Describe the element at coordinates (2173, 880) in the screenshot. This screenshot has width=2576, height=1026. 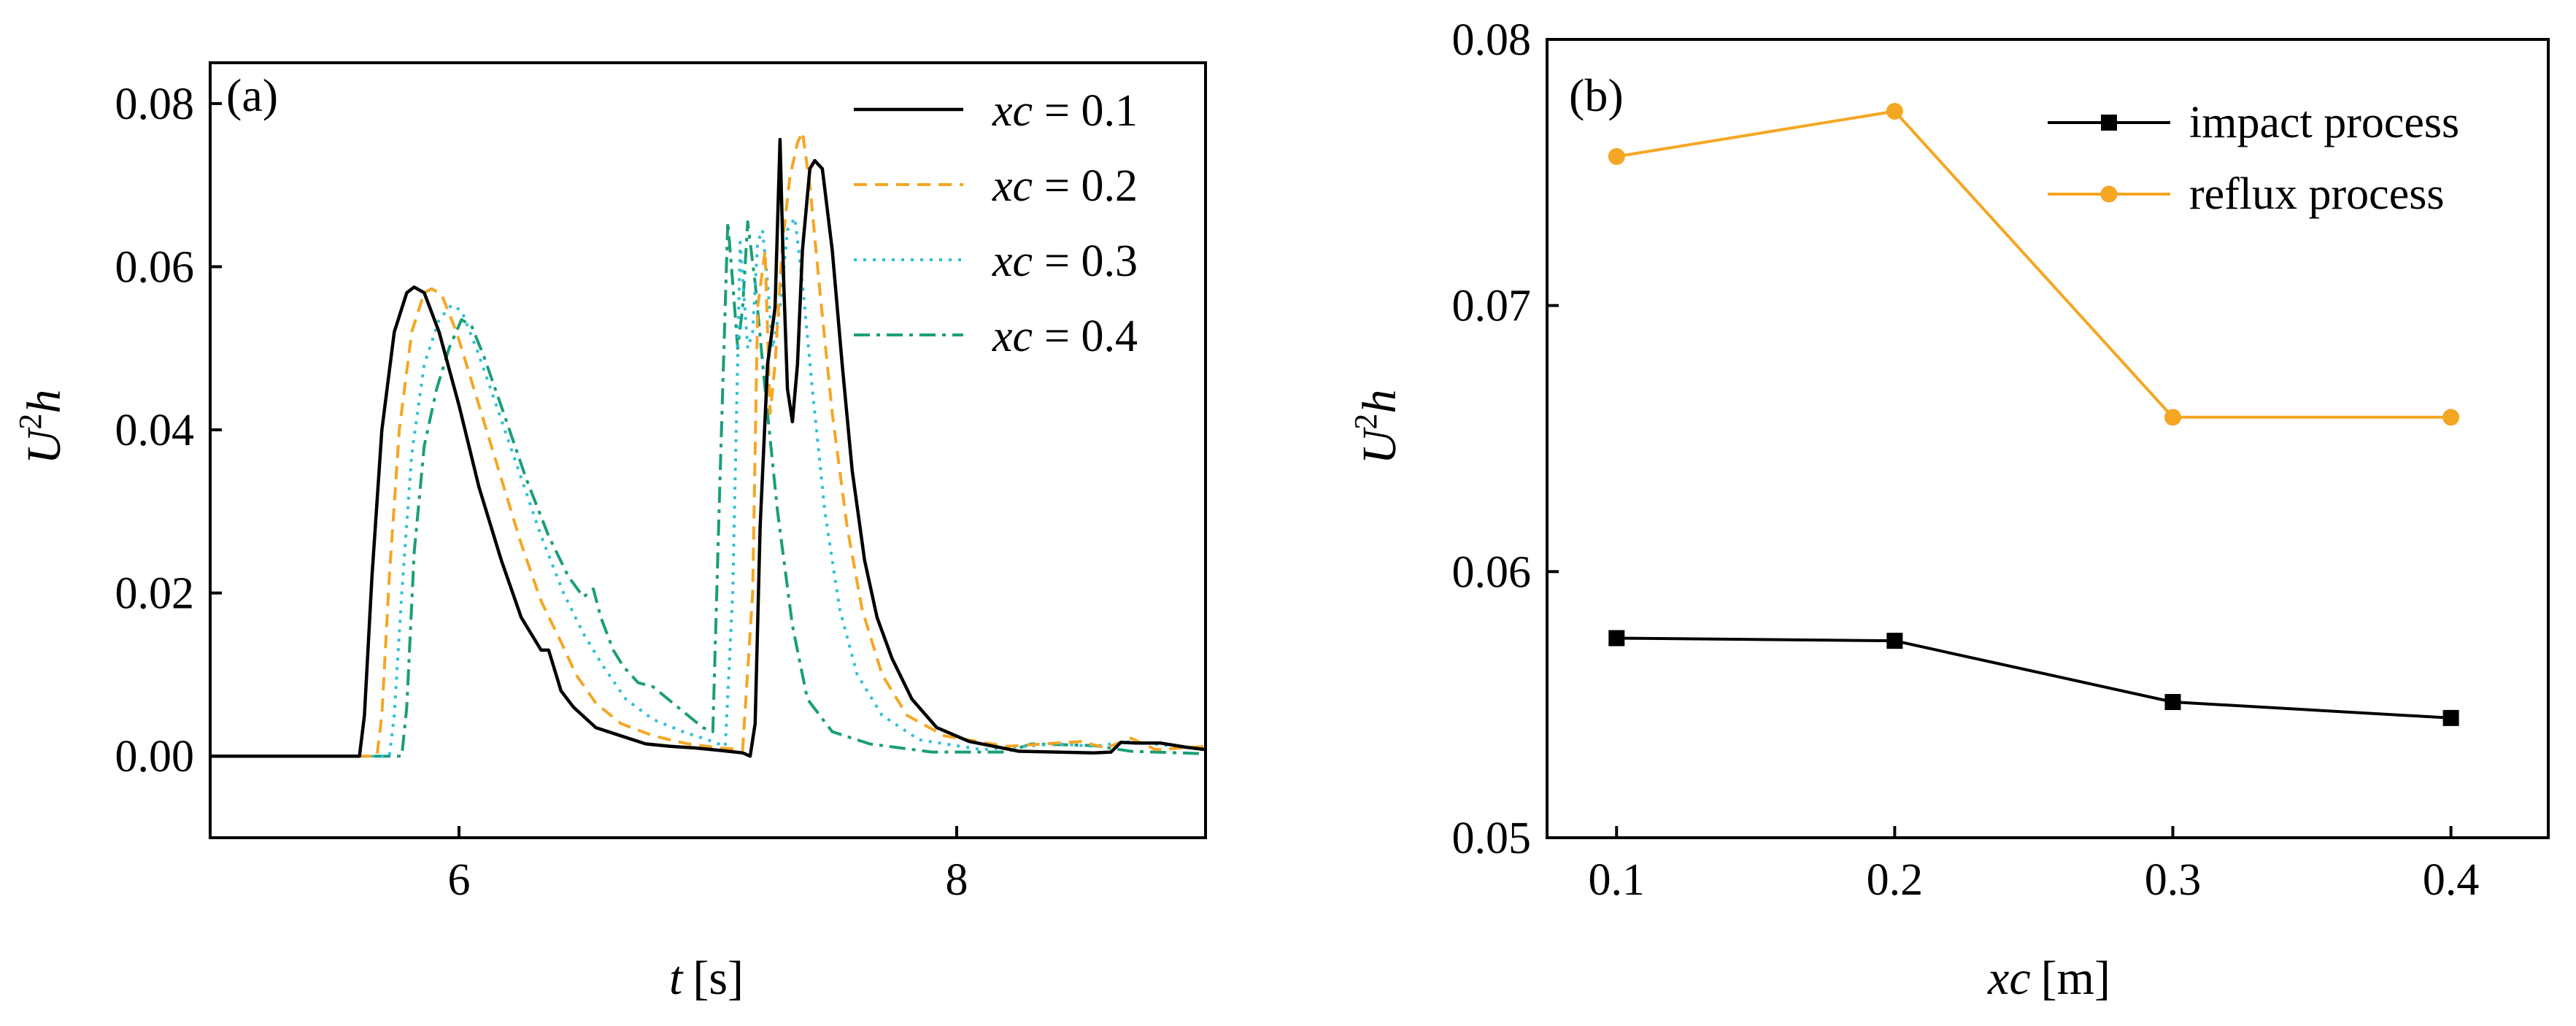
I see `panel-b-x-tick-label: 0.3` at that location.